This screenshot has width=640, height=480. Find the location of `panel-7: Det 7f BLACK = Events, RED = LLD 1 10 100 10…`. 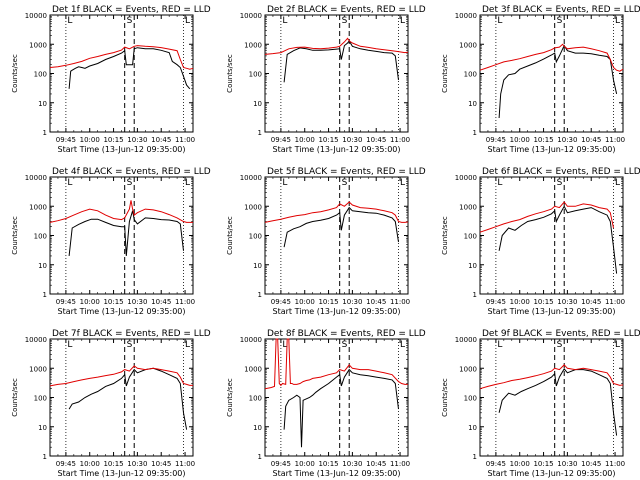

panel-7: Det 7f BLACK = Events, RED = LLD 1 10 100 10… is located at coordinates (111, 403).